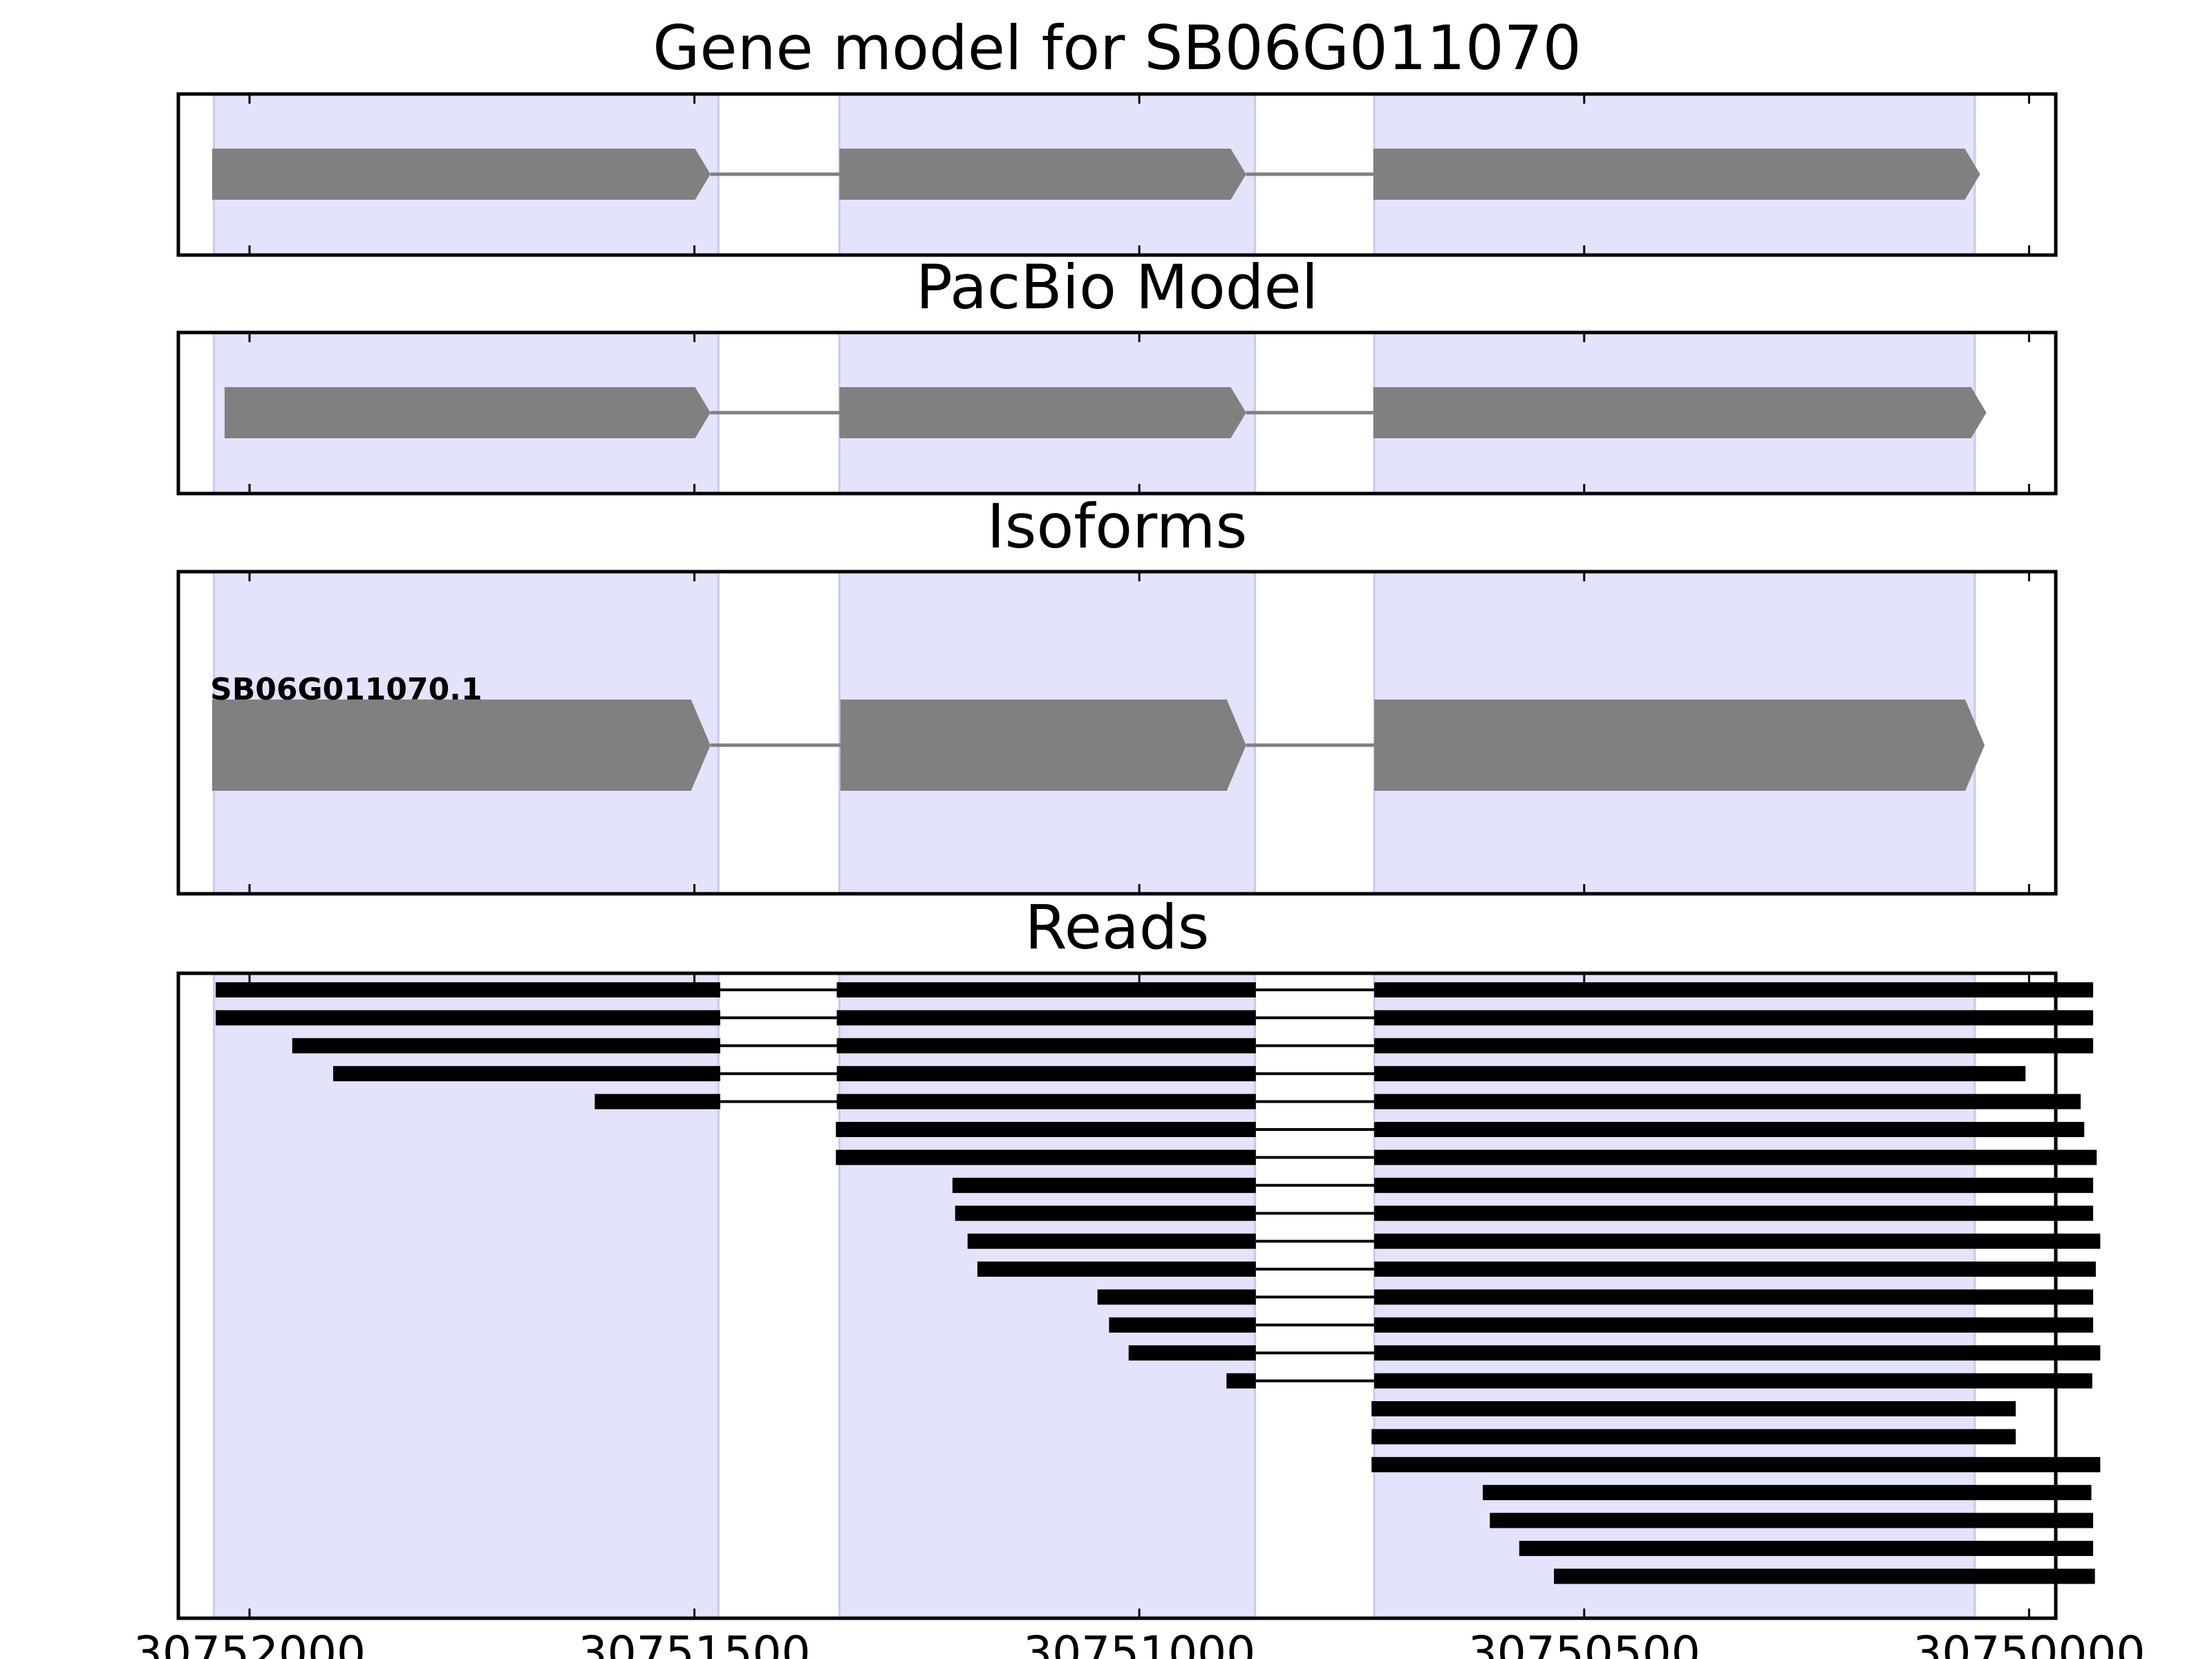 Image resolution: width=2212 pixels, height=1659 pixels. Describe the element at coordinates (1117, 287) in the screenshot. I see `panel-title: PacBio Model` at that location.